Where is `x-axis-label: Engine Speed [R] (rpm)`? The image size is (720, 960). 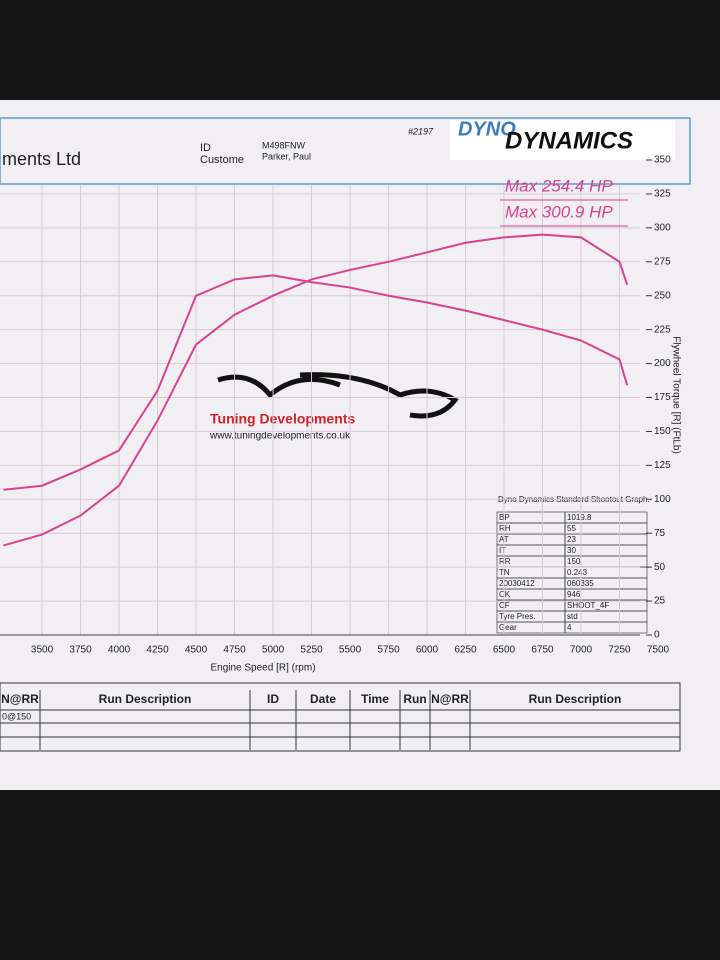 x-axis-label: Engine Speed [R] (rpm) is located at coordinates (262, 668).